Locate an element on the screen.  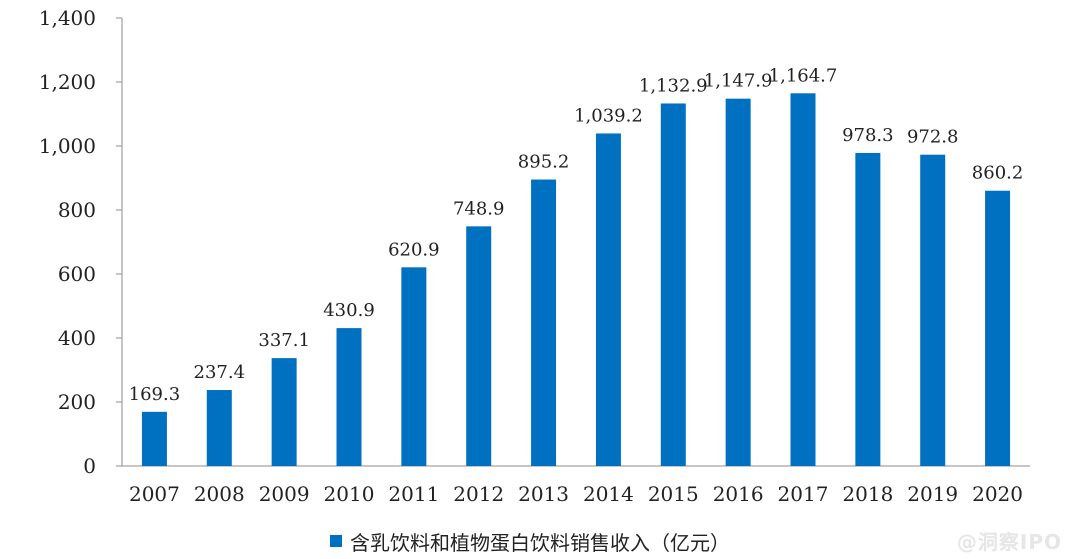
data-label: 1,132.9 is located at coordinates (673, 85).